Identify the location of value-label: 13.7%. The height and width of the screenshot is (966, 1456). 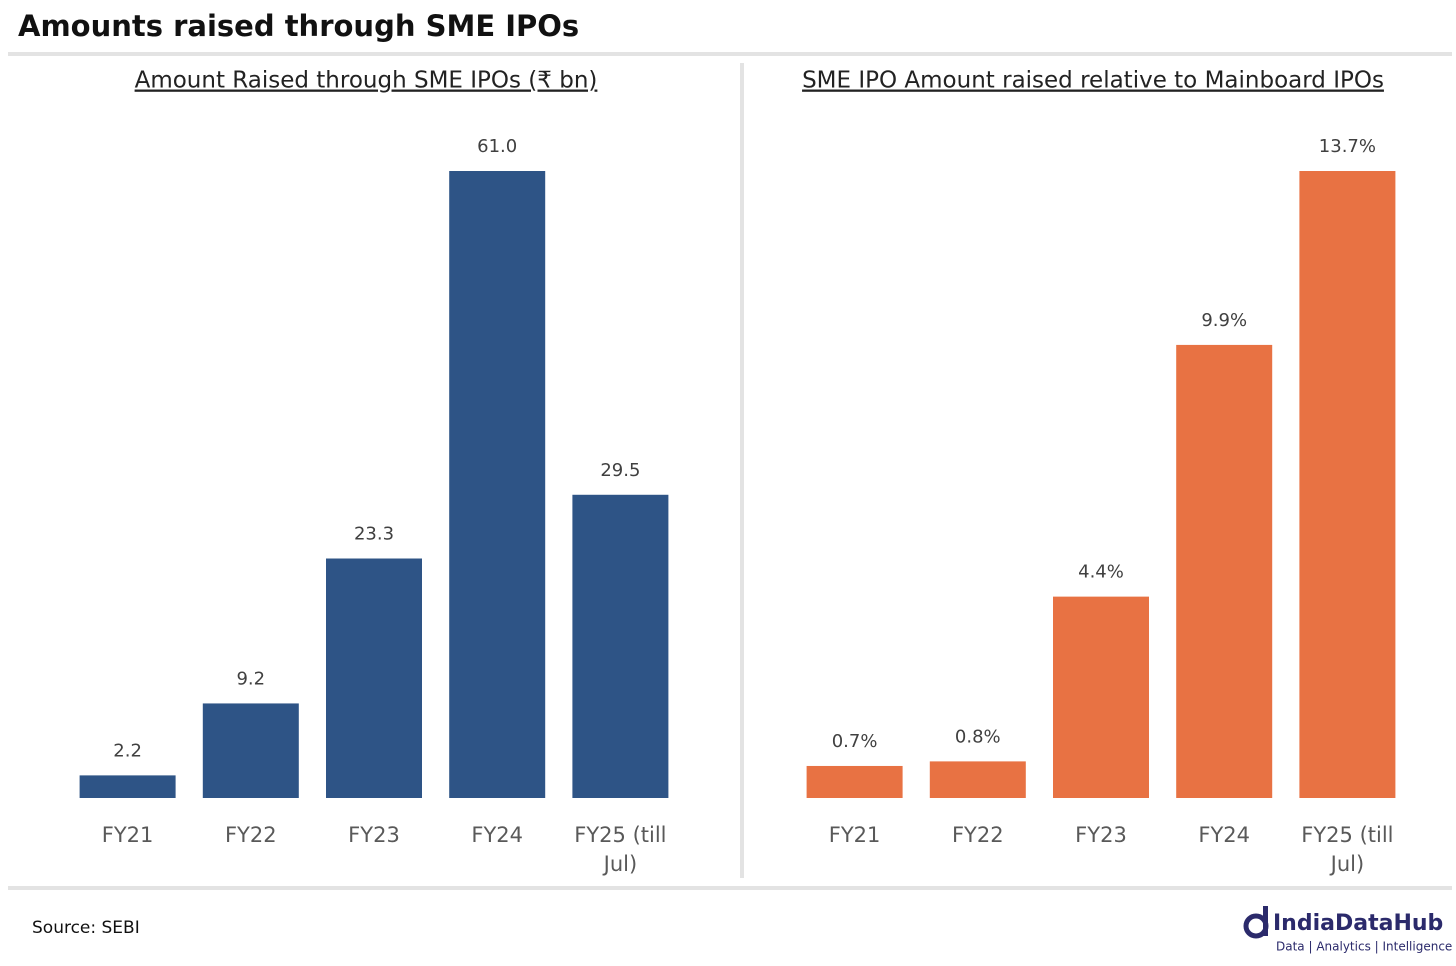
(1347, 146).